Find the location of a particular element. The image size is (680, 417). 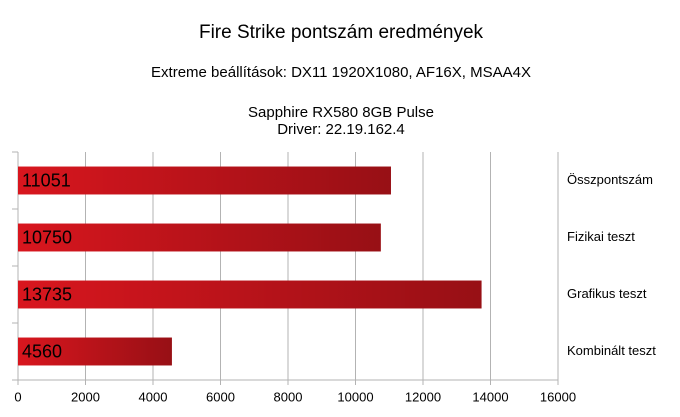

data-label: 4560 is located at coordinates (42, 351).